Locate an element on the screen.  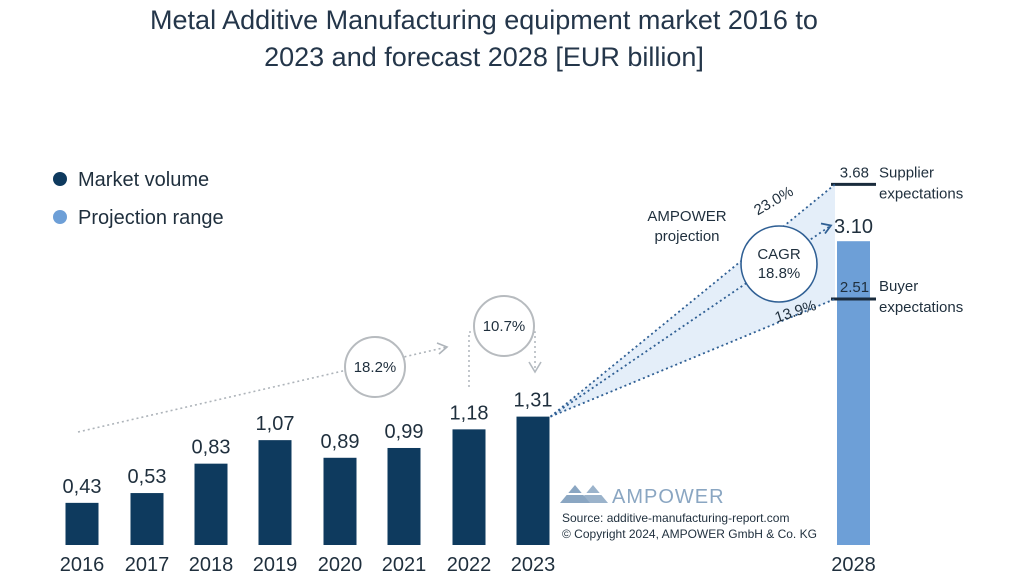
year-label-2020: 2020 is located at coordinates (340, 565).